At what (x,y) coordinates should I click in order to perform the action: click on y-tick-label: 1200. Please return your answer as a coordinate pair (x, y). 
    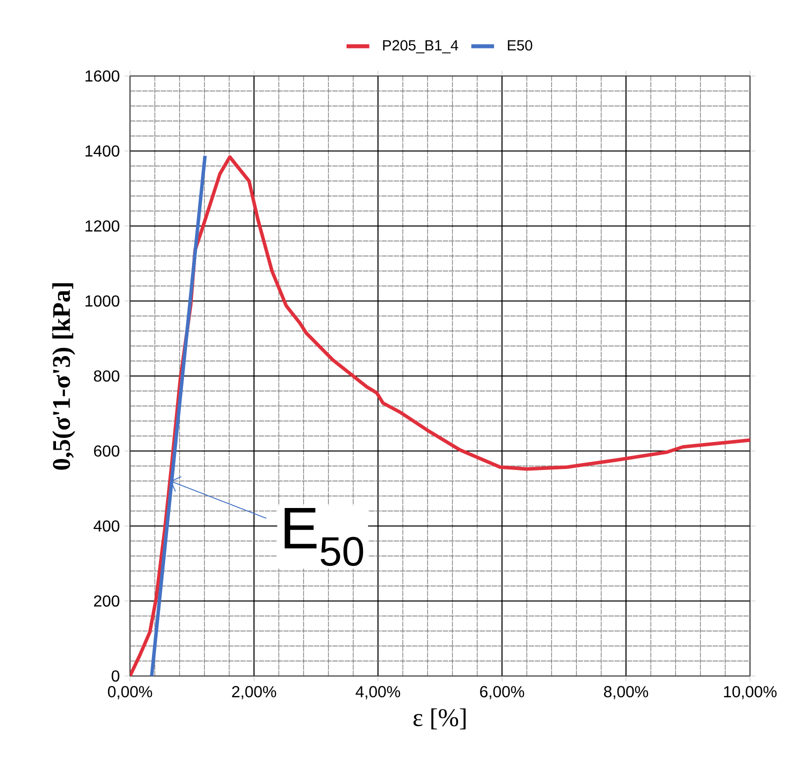
    Looking at the image, I should click on (103, 226).